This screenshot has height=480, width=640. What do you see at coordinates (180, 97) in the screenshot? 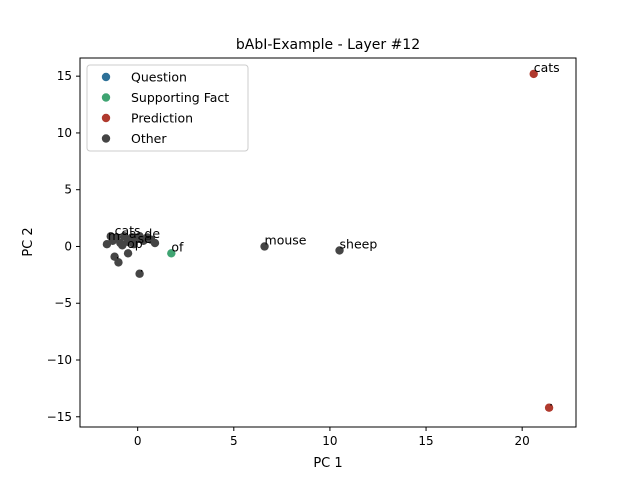
I see `legend-label: Supporting Fact` at bounding box center [180, 97].